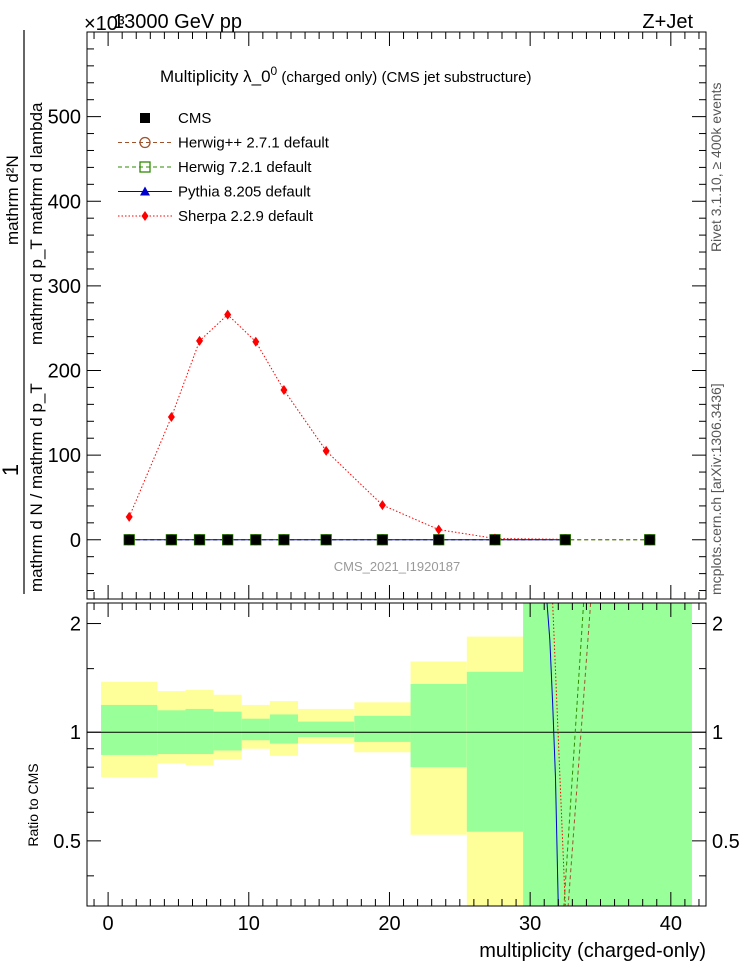  I want to click on ylabel-denominator: mathrm d N / mathrm d p_T, so click(36, 487).